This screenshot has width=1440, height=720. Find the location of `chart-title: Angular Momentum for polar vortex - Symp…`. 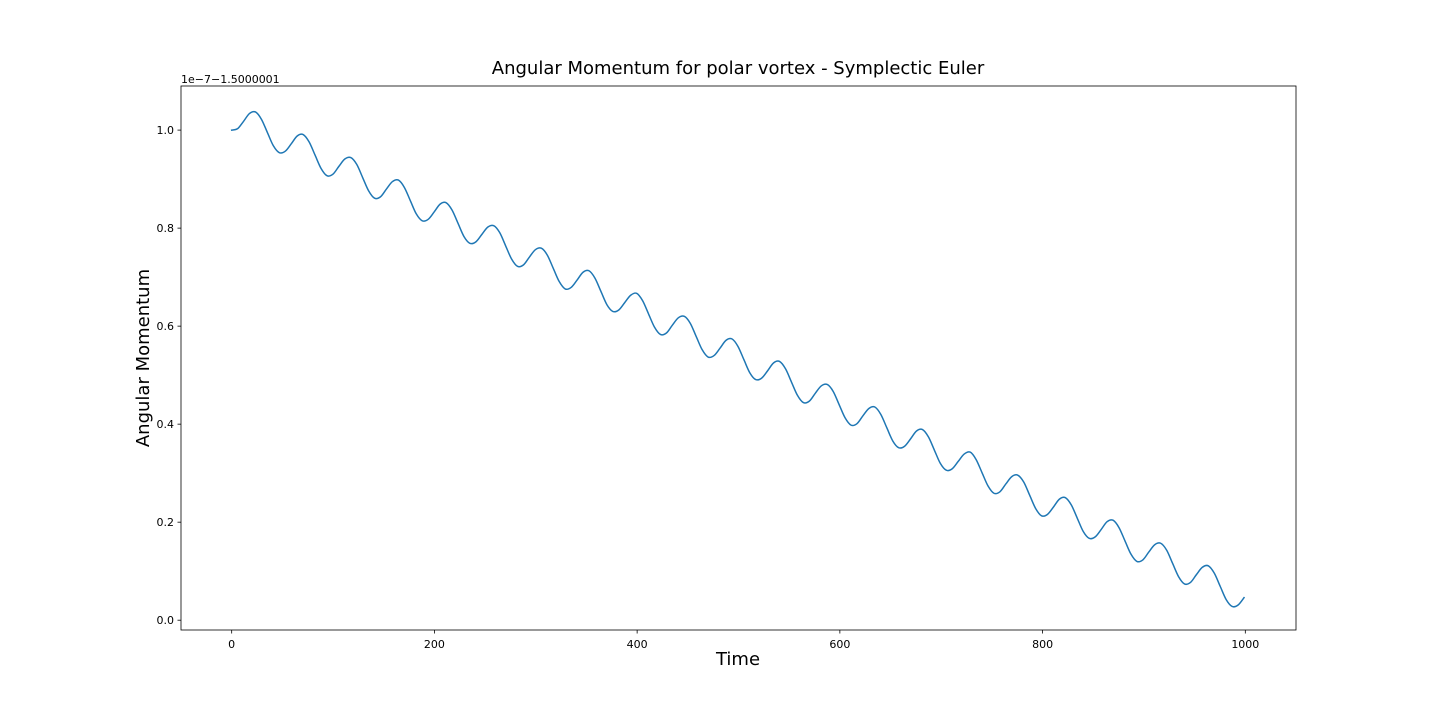

chart-title: Angular Momentum for polar vortex - Symp… is located at coordinates (738, 68).